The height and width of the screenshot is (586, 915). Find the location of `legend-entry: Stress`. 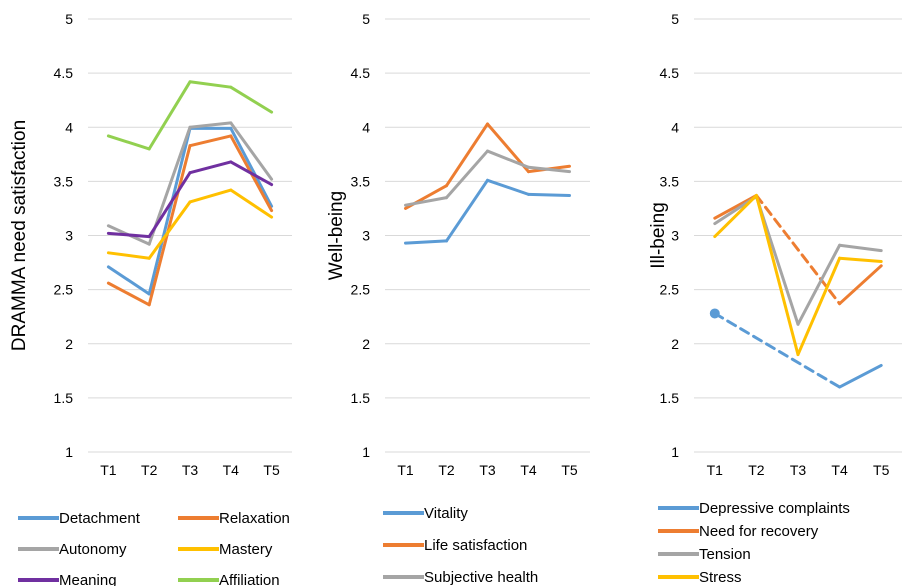

legend-entry: Stress is located at coordinates (720, 577).